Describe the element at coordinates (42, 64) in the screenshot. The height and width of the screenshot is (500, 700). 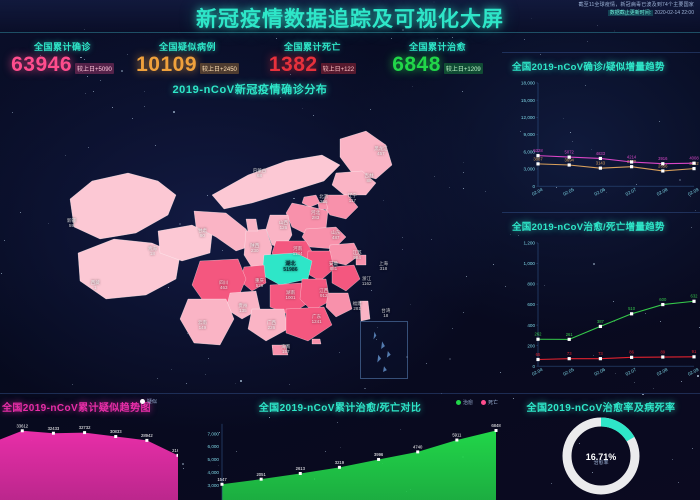
I see `stat-value: 63946` at that location.